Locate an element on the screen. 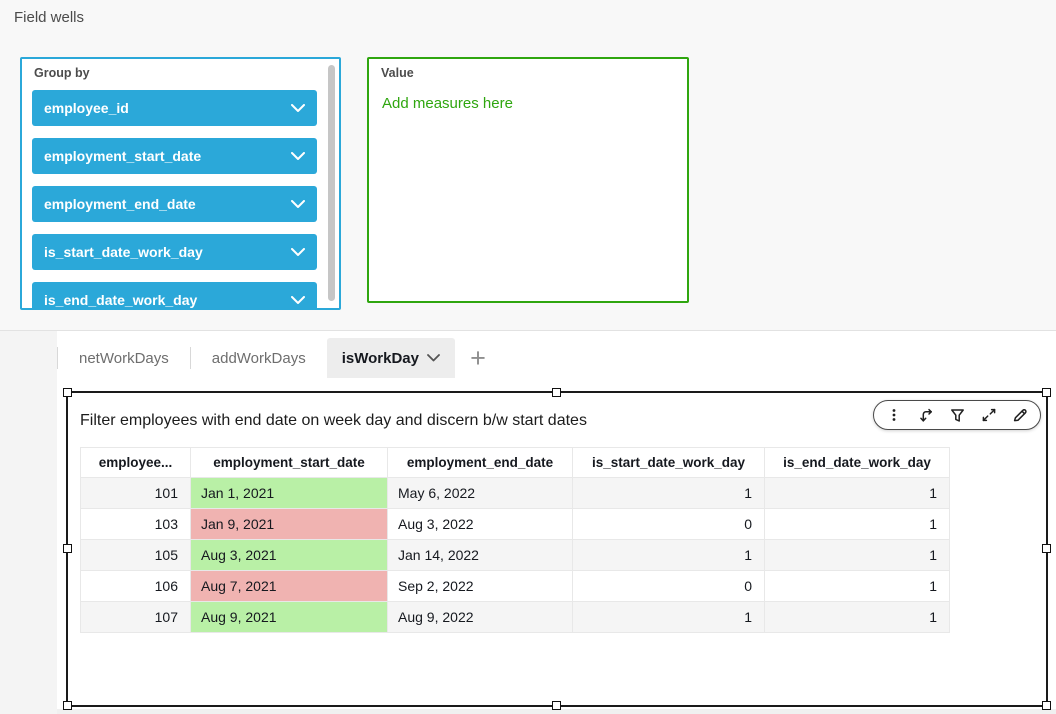 The image size is (1056, 714). group-by-scrollbar is located at coordinates (331, 183).